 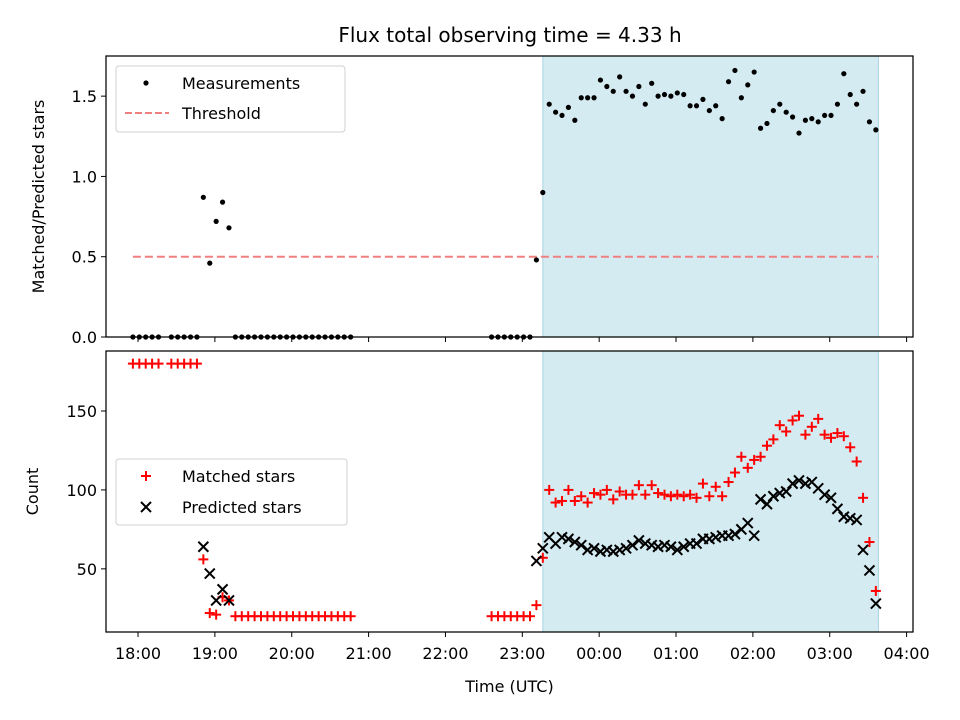 I want to click on bottom-y-axis-label: Count, so click(x=32, y=492).